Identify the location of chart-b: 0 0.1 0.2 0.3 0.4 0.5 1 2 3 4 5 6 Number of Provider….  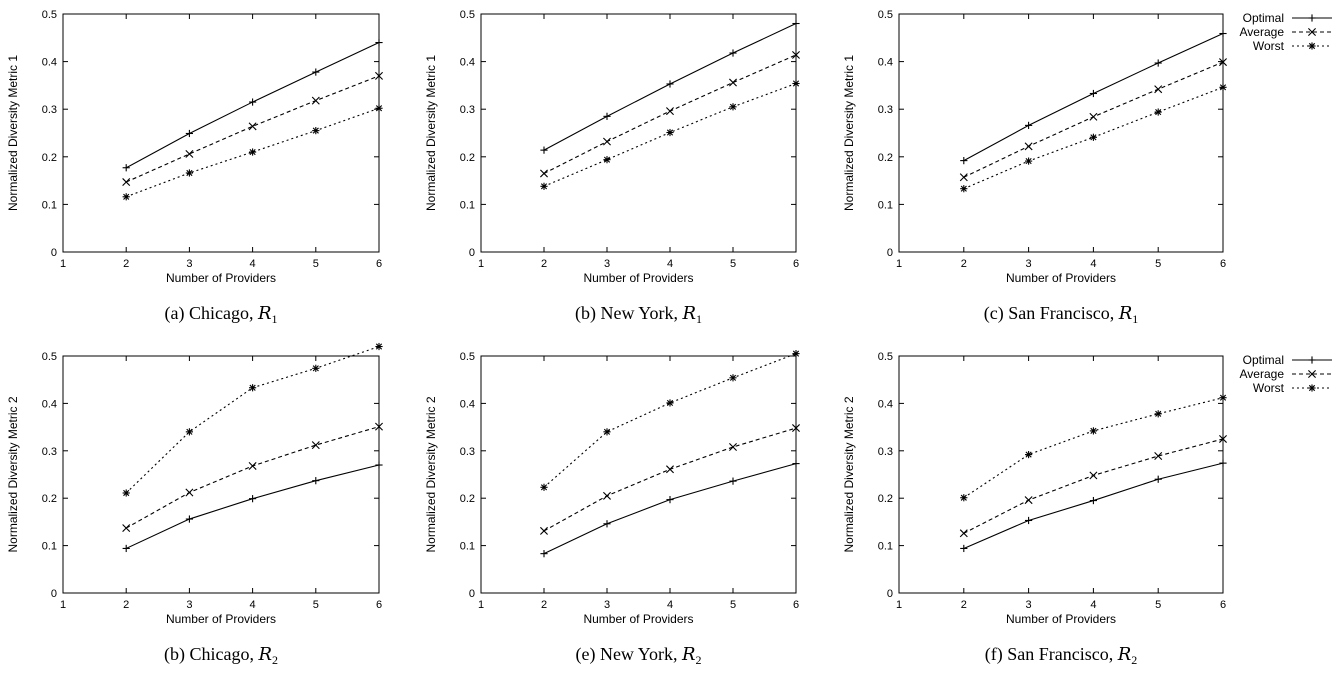
(612, 167).